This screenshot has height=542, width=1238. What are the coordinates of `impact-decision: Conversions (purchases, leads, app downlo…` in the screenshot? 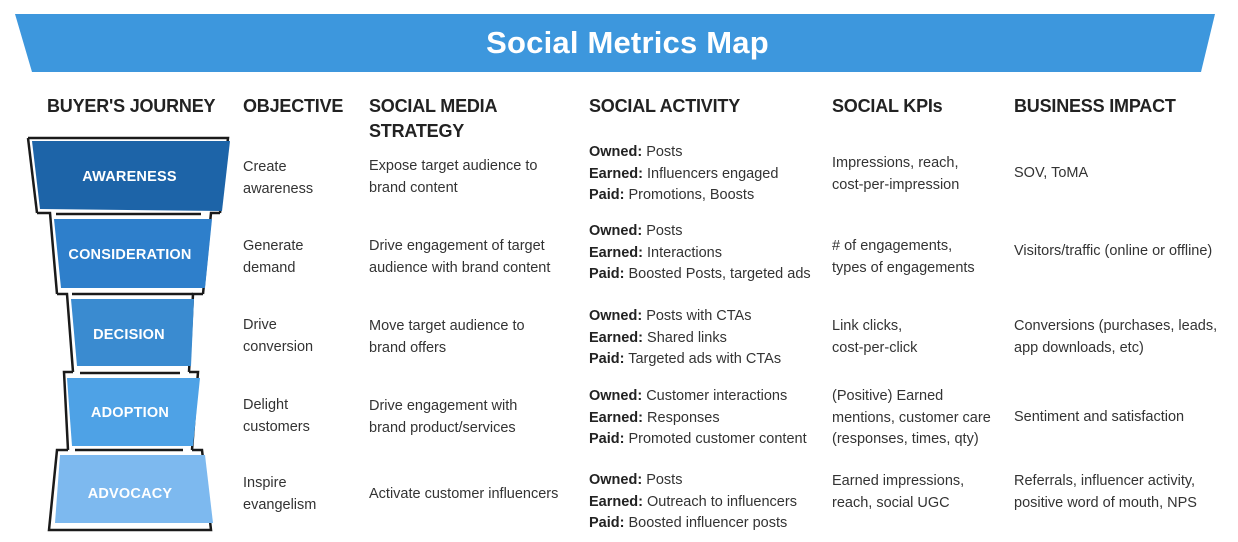 It's located at (1116, 337).